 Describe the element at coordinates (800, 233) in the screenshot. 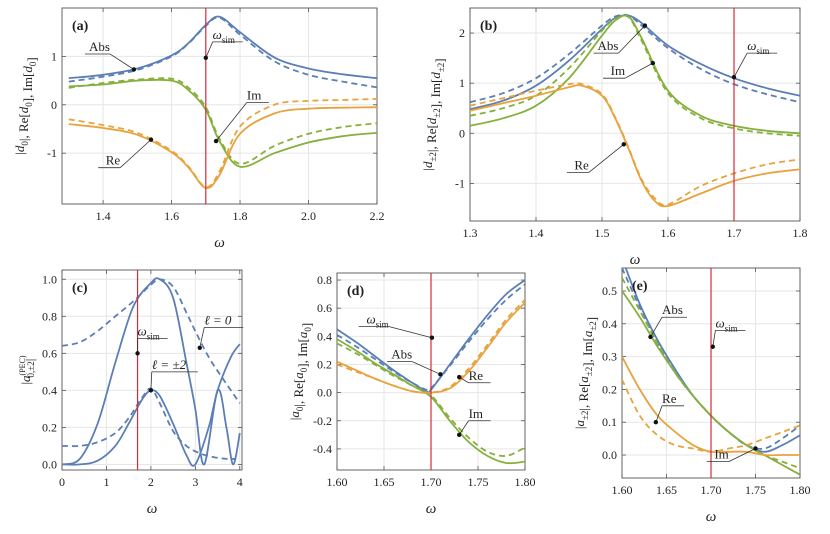

I see `x-tick-label: 1.8` at that location.